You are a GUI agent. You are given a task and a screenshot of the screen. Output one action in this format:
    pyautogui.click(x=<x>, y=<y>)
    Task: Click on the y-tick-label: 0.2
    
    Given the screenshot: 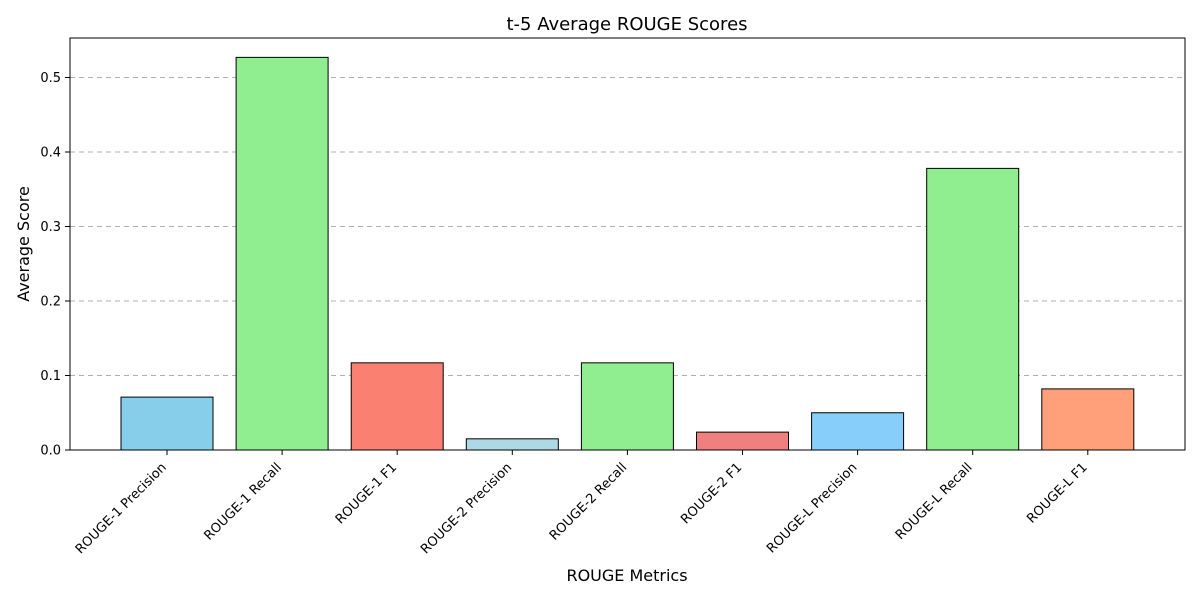 What is the action you would take?
    pyautogui.click(x=50, y=301)
    